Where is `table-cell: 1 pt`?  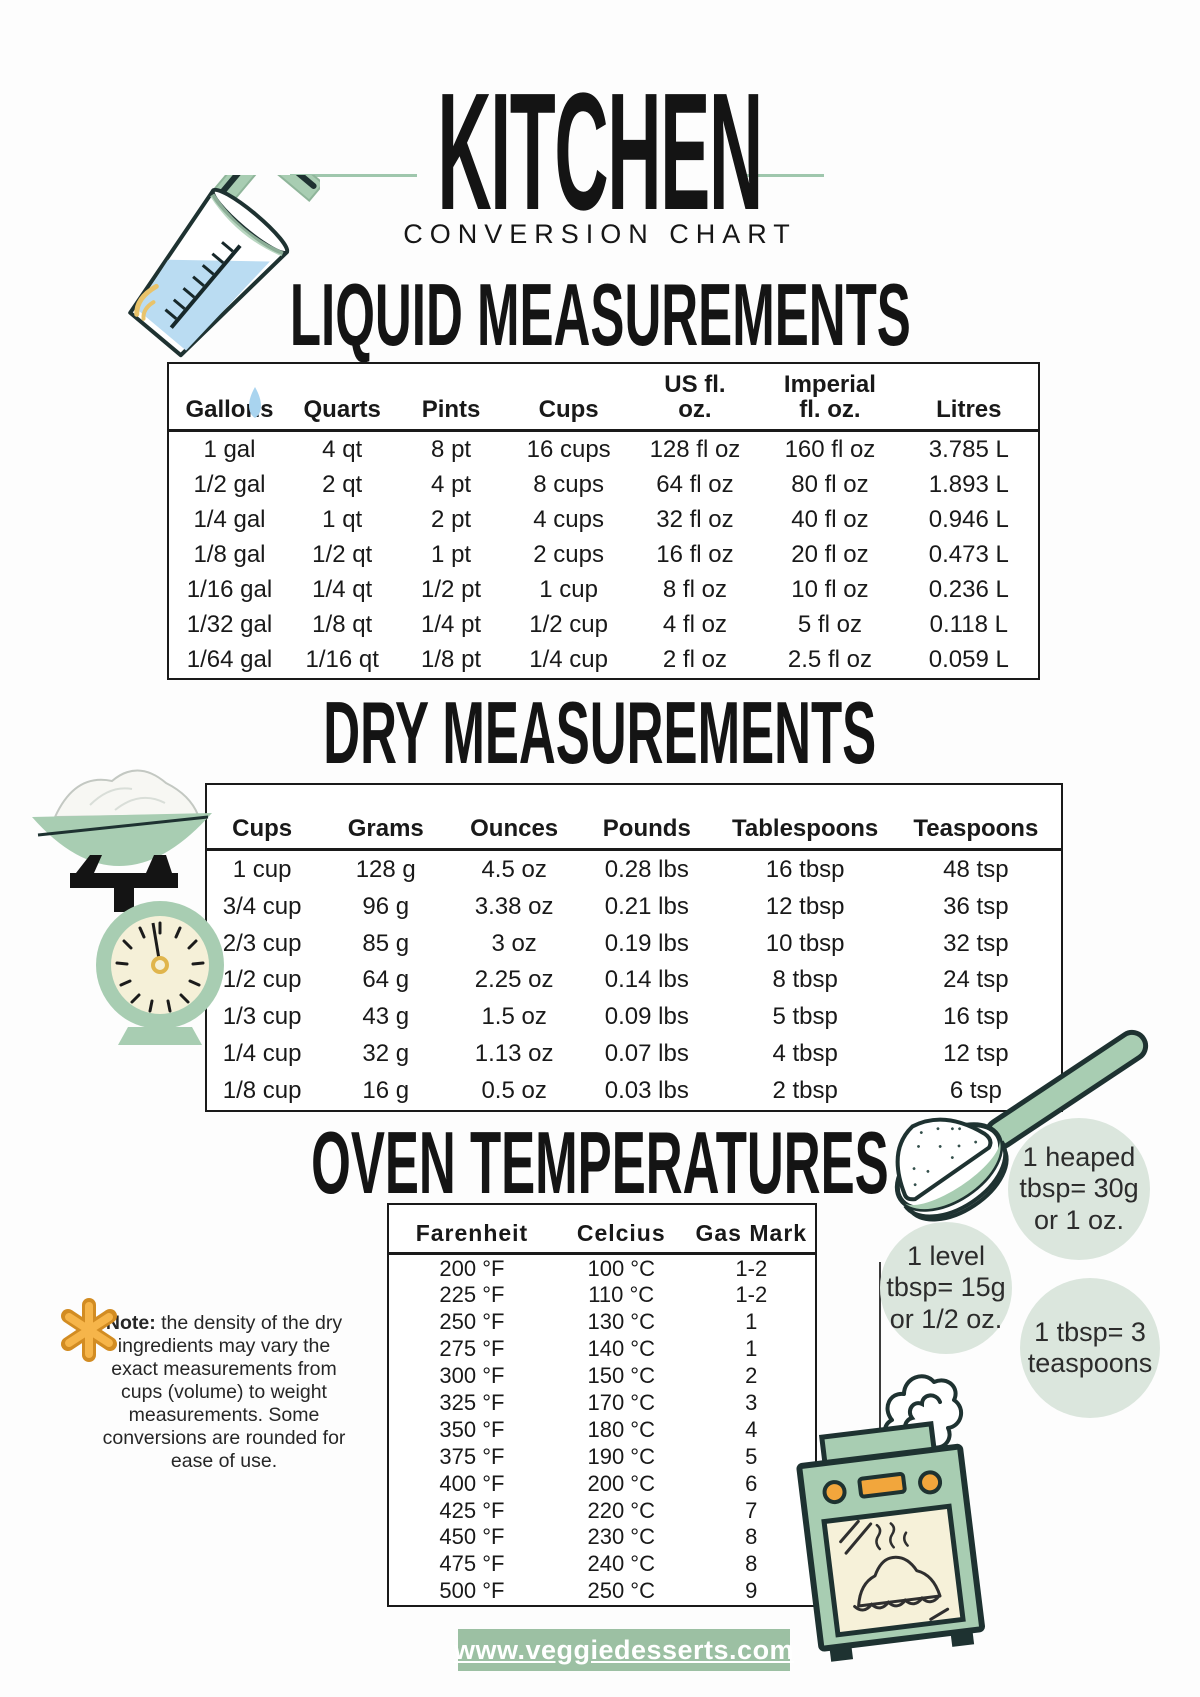 table-cell: 1 pt is located at coordinates (451, 554).